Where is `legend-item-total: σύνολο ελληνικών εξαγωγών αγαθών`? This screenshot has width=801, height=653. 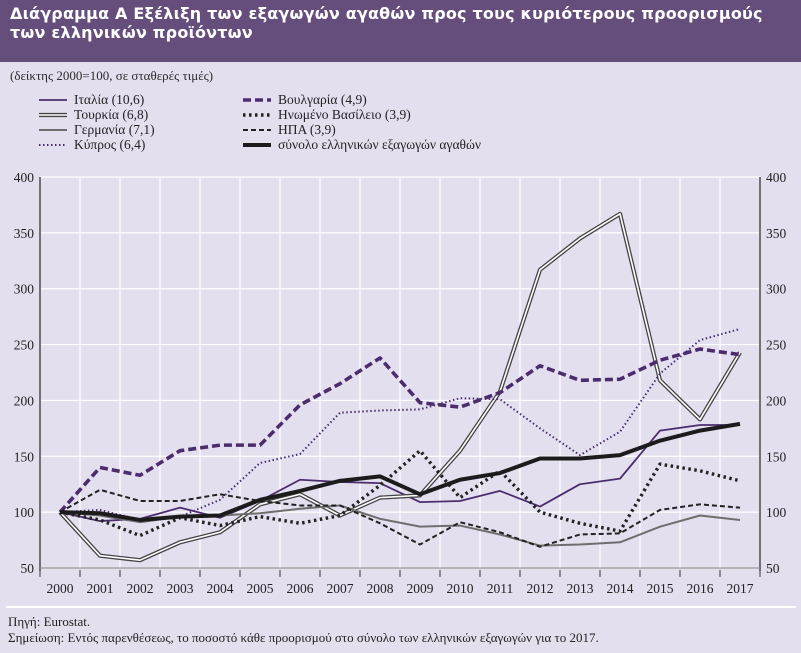 legend-item-total: σύνολο ελληνικών εξαγωγών αγαθών is located at coordinates (361, 144).